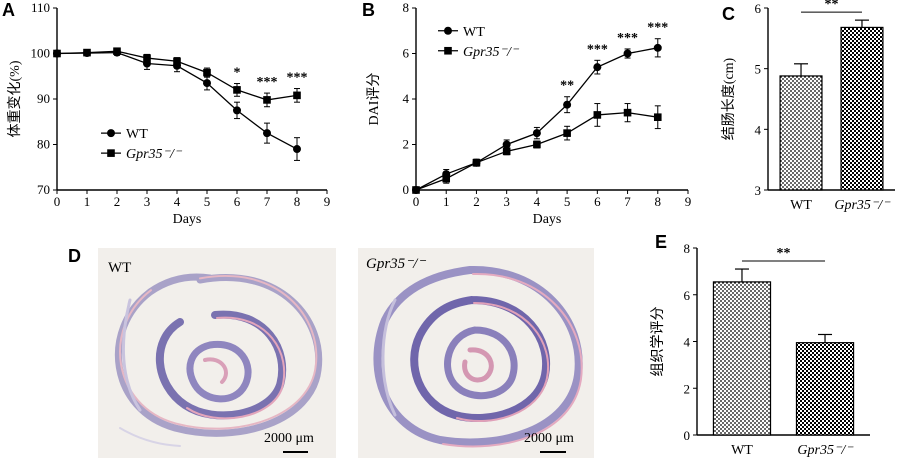 This screenshot has height=465, width=900. Describe the element at coordinates (758, 69) in the screenshot. I see `y-tick-label: 5` at that location.